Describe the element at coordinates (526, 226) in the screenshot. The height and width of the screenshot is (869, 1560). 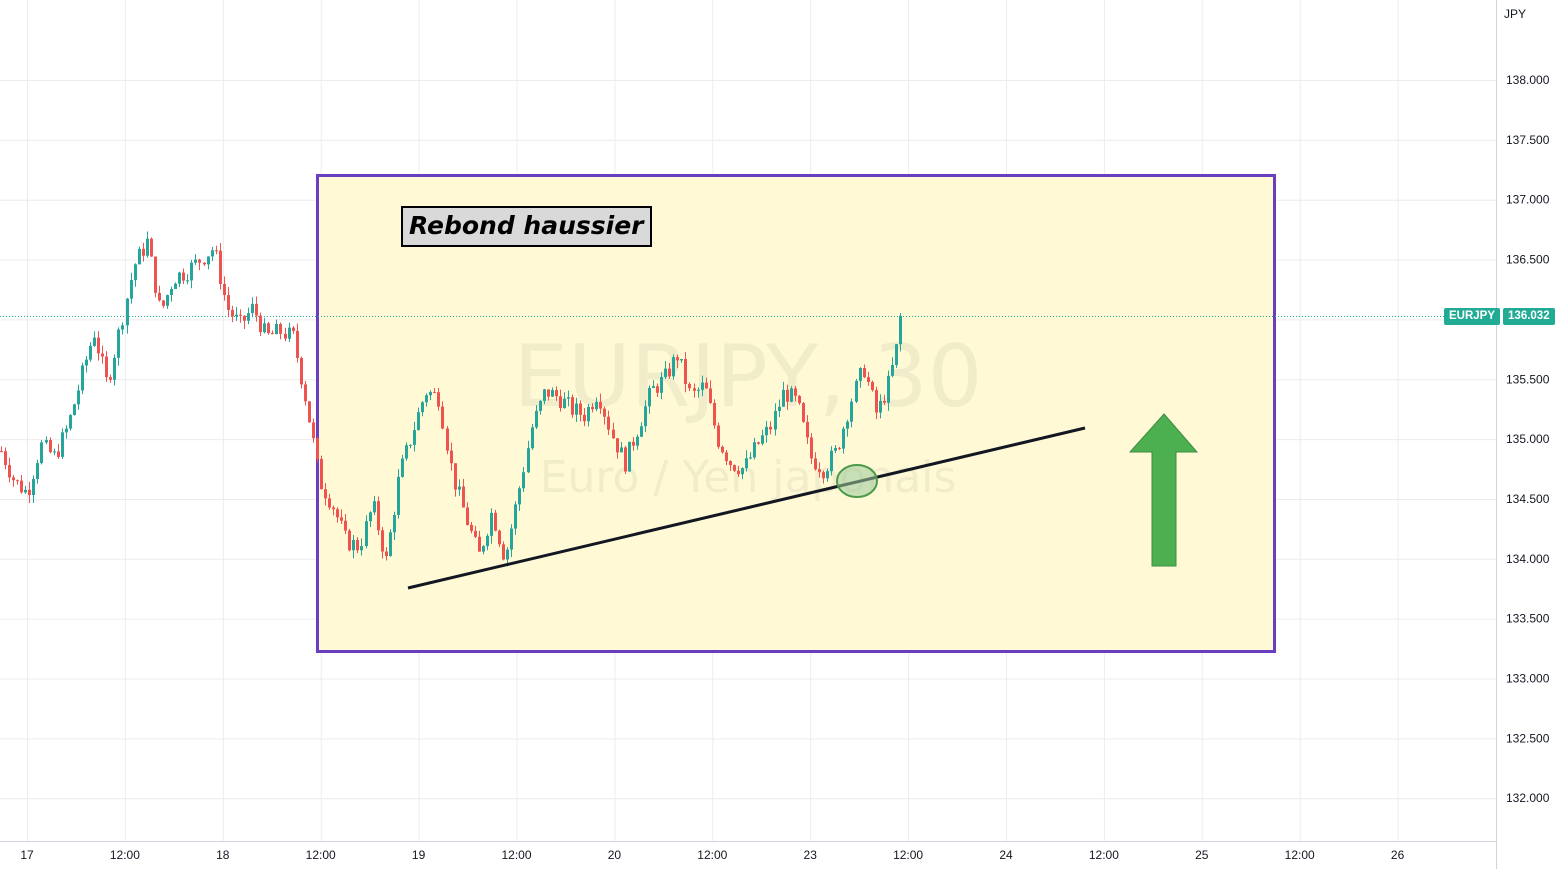
I see `annotation-label: Rebond haussier` at that location.